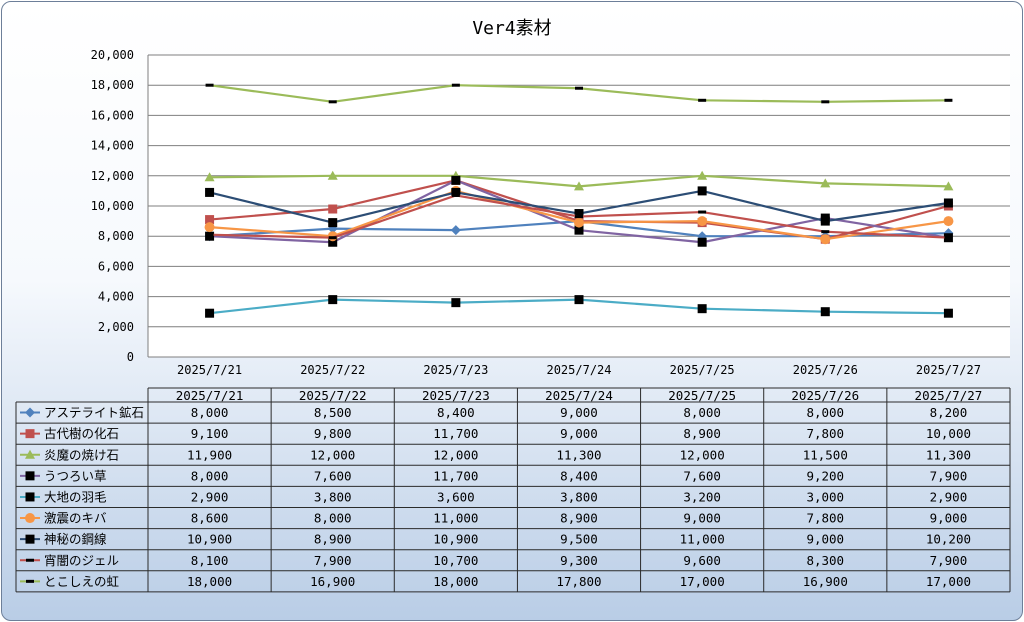 The height and width of the screenshot is (622, 1024). What do you see at coordinates (82, 581) in the screenshot?
I see `legend-series-name: とこしえの虹` at bounding box center [82, 581].